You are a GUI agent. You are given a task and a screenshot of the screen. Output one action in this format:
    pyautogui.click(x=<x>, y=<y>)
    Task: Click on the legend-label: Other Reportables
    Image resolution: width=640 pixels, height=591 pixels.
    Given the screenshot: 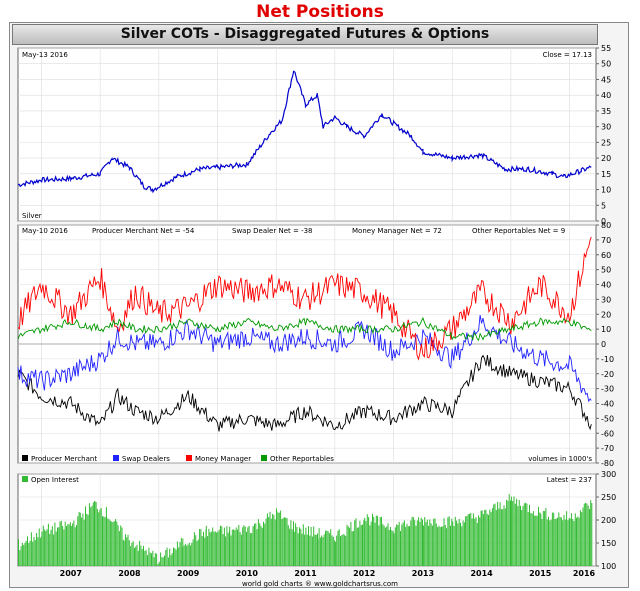 What is the action you would take?
    pyautogui.click(x=302, y=459)
    